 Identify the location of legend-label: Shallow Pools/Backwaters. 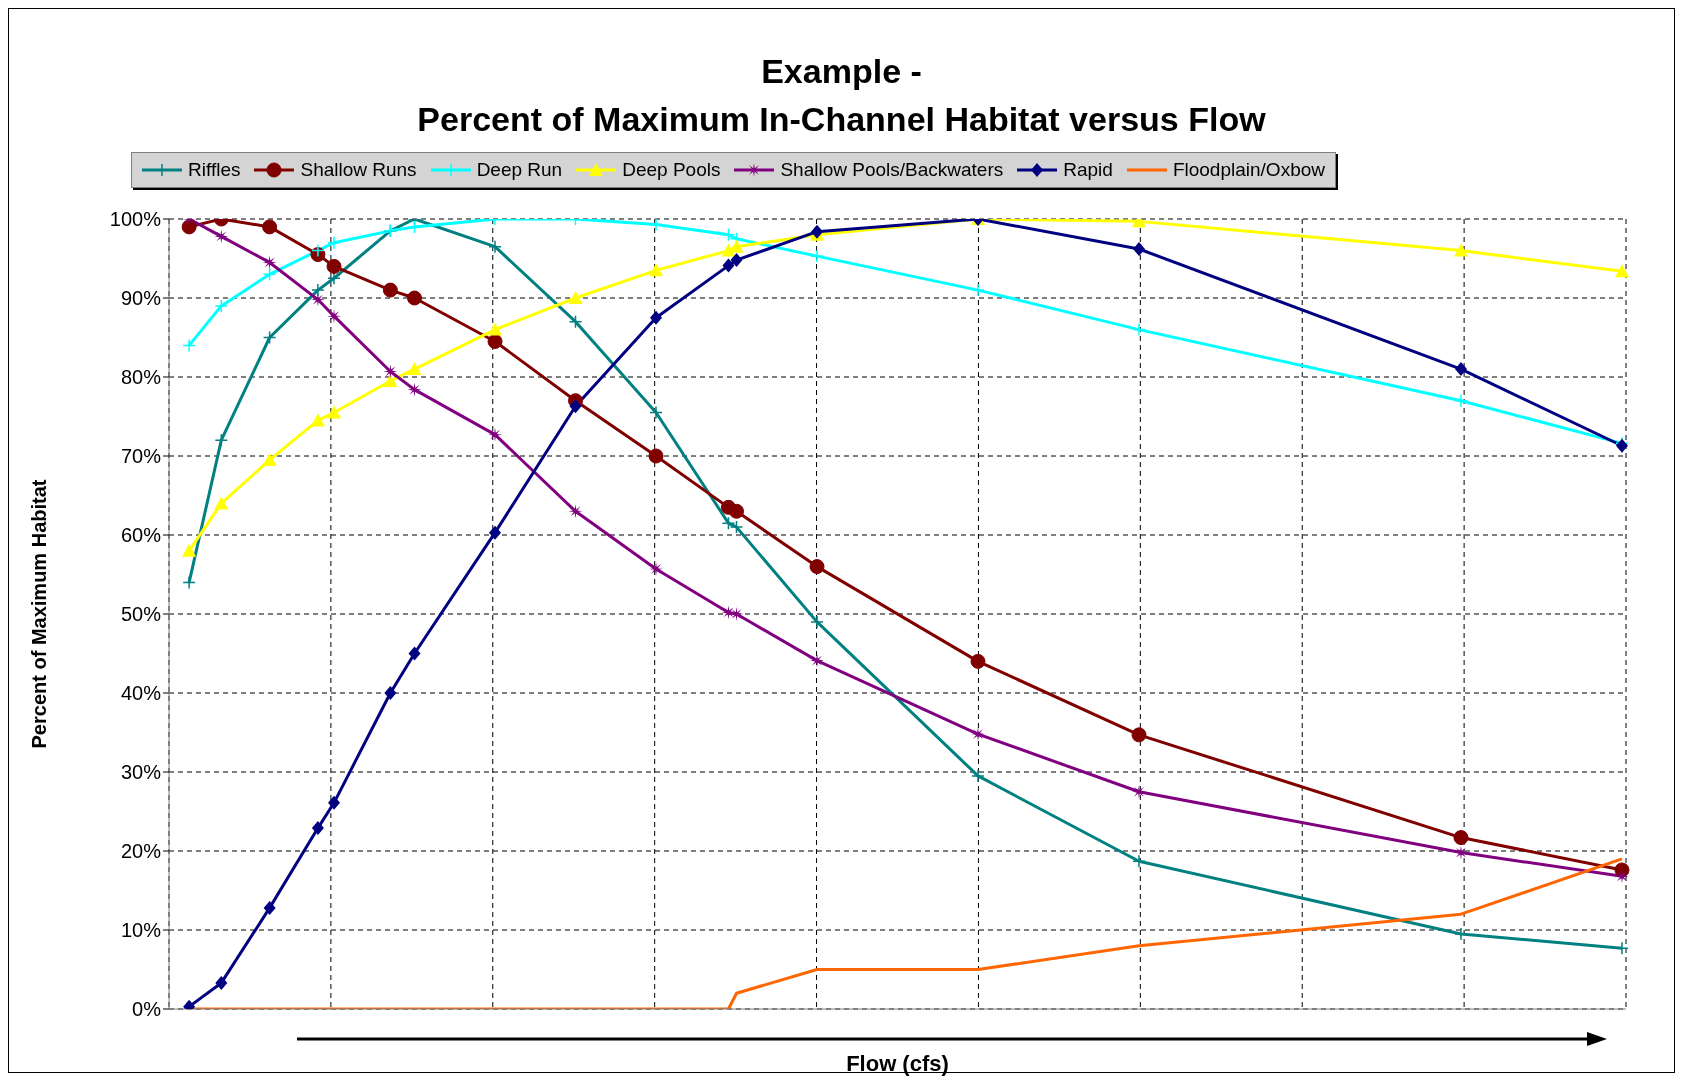
(892, 170).